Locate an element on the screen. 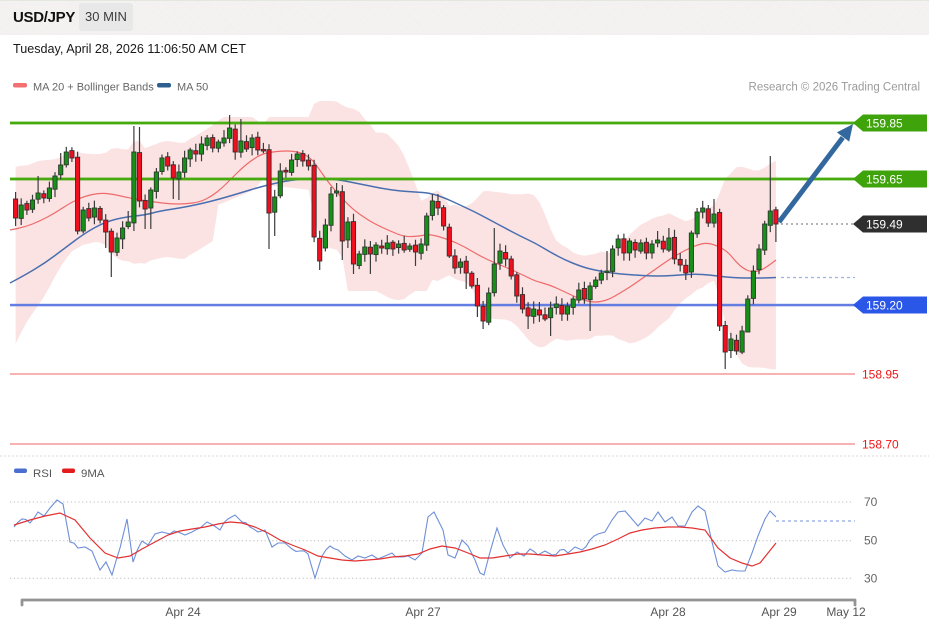 This screenshot has height=629, width=929. svg-text: Apr 24 is located at coordinates (183, 612).